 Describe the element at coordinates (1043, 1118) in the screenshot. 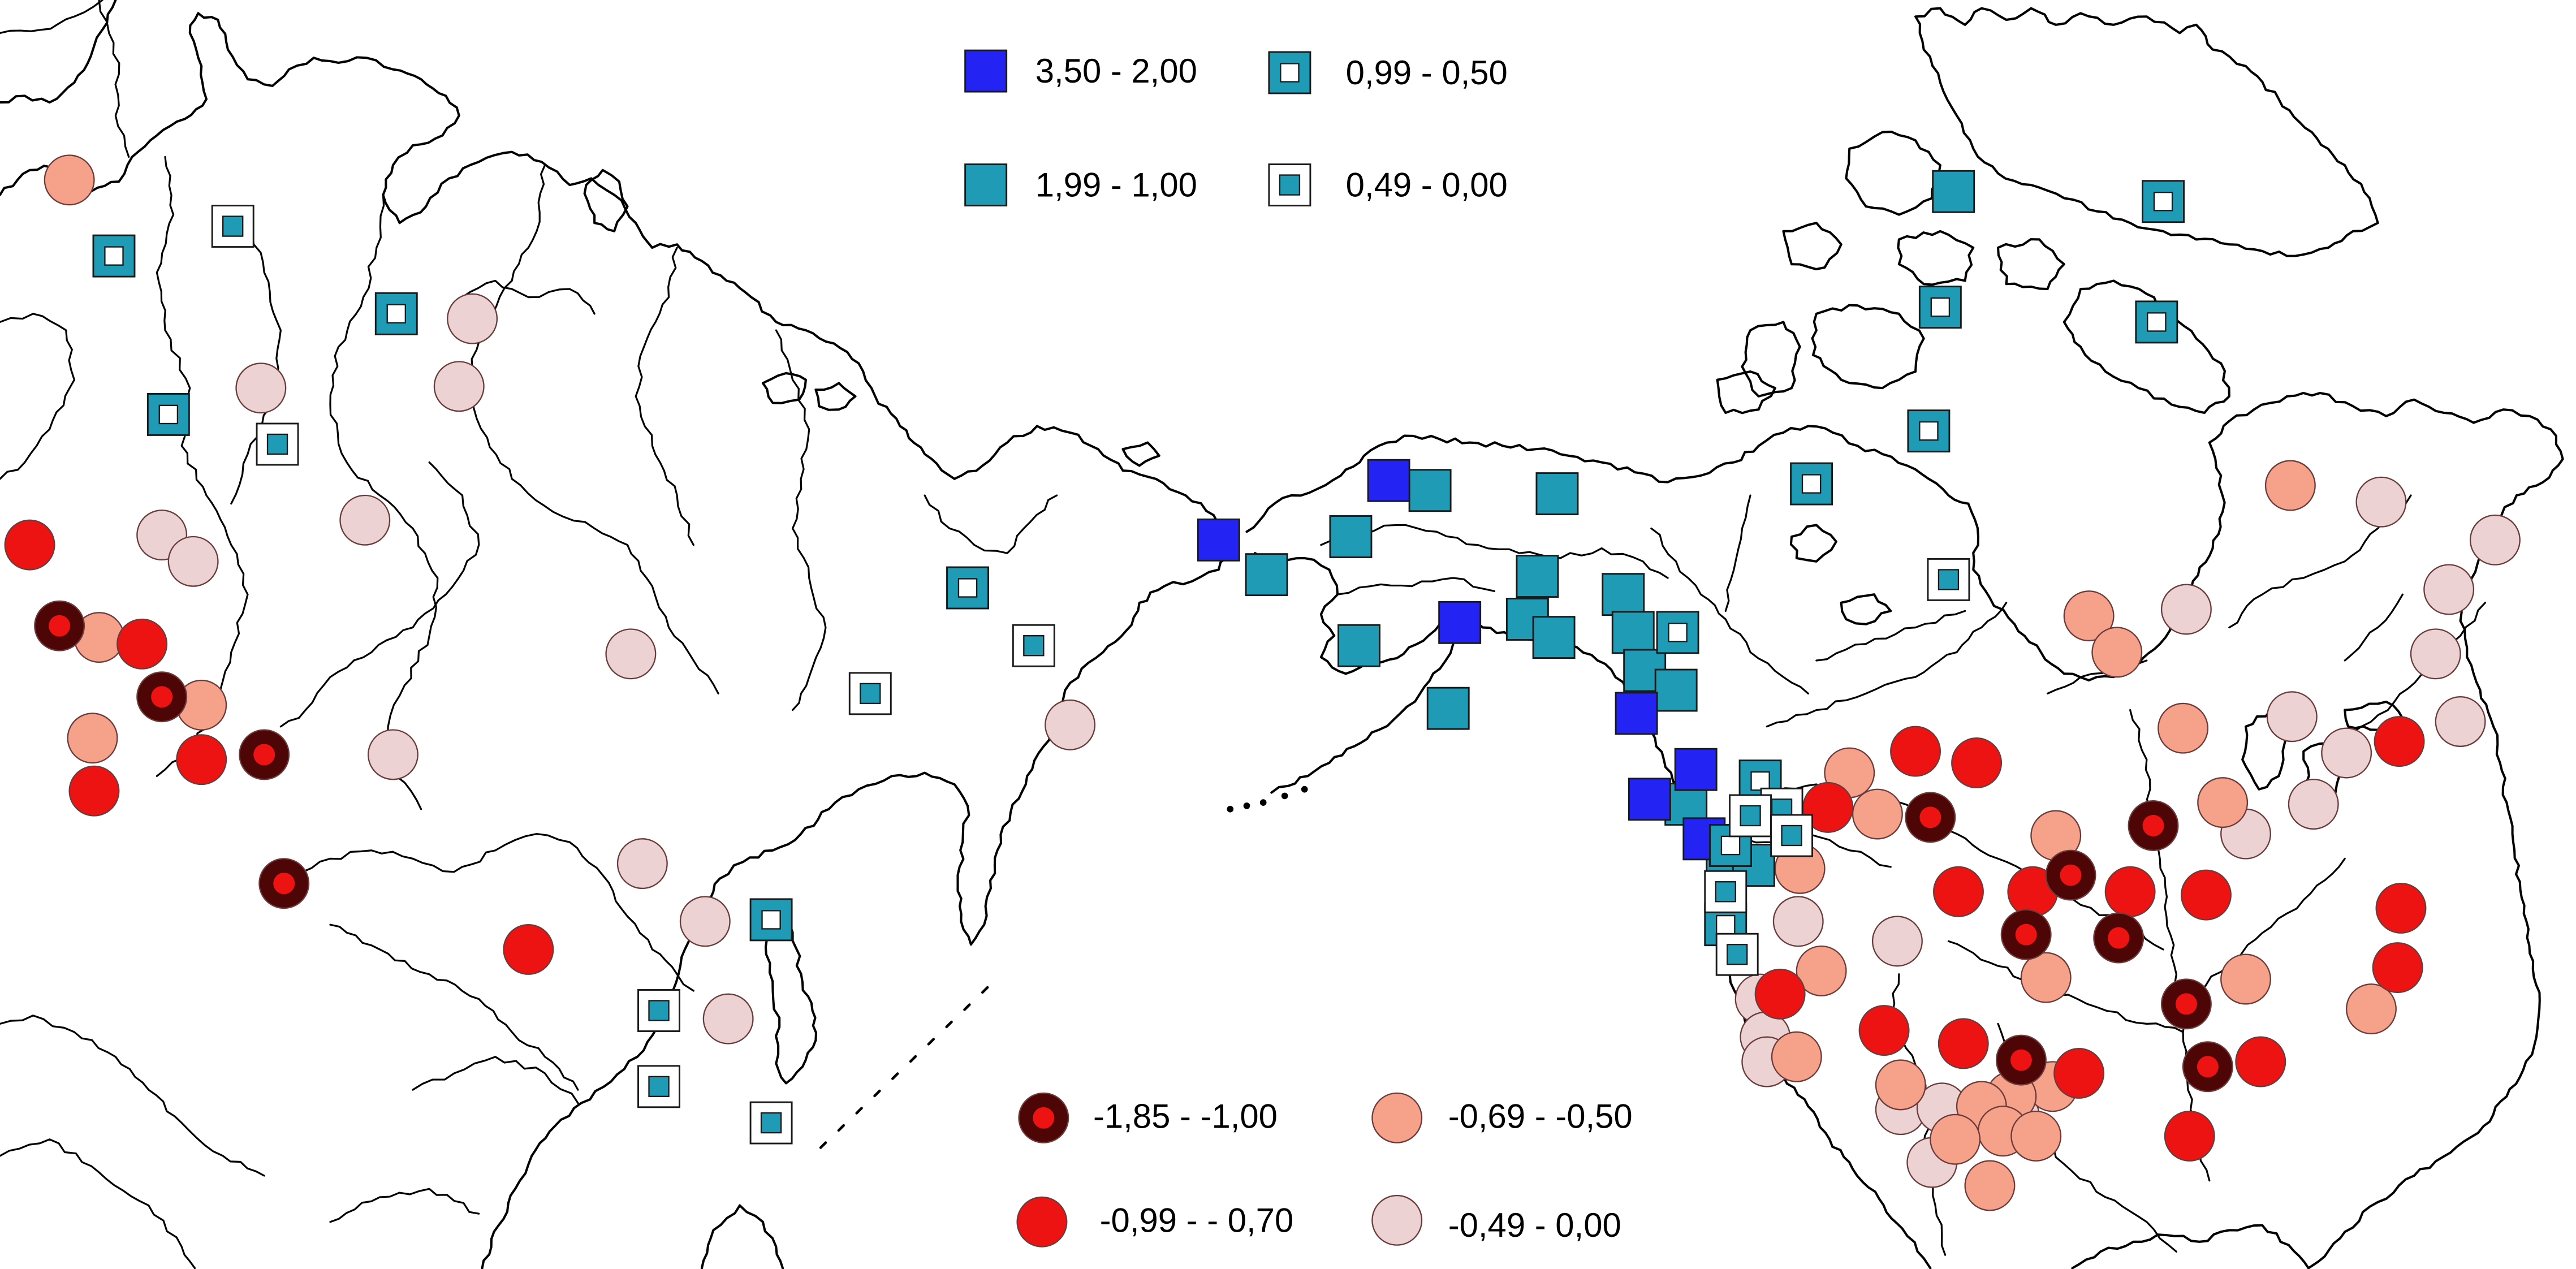

I see `legend-circle-symbol` at that location.